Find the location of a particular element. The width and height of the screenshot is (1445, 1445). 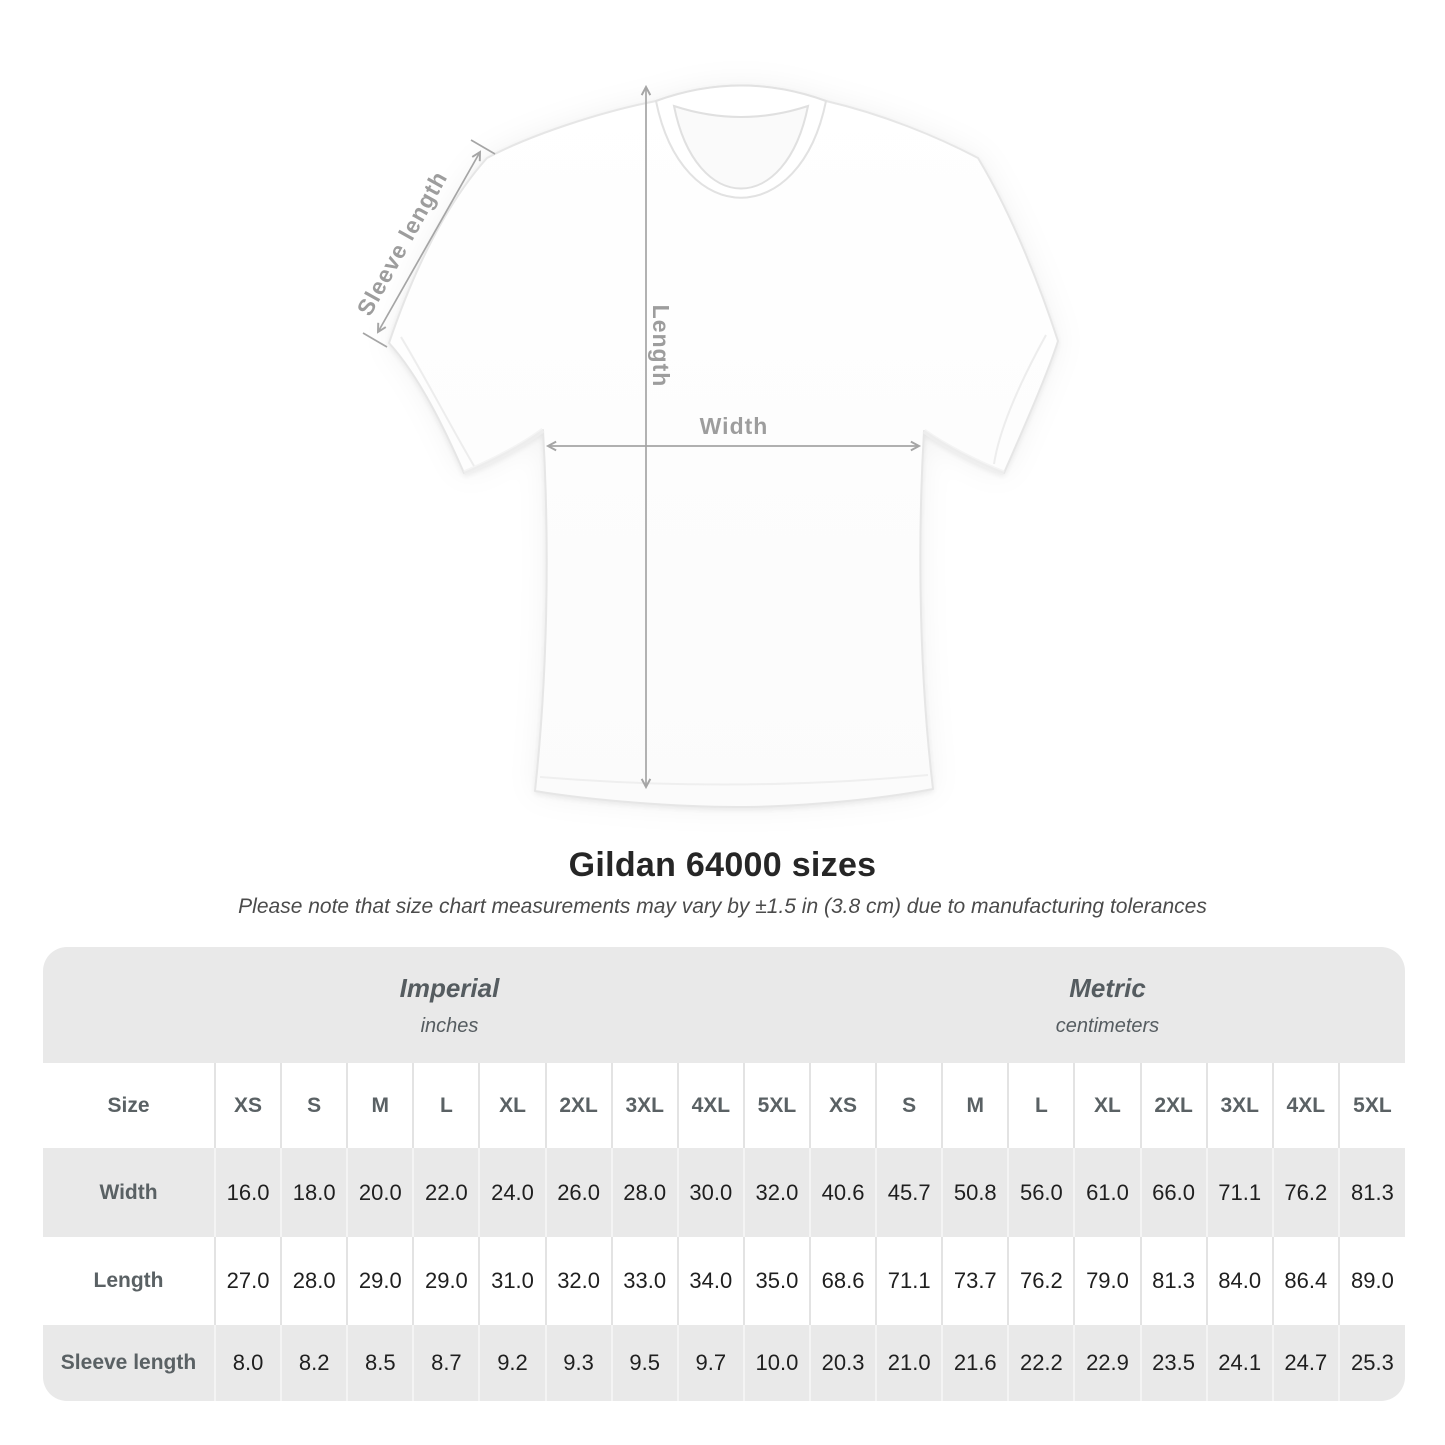

measurement-cell: 86.4 is located at coordinates (1305, 1281).